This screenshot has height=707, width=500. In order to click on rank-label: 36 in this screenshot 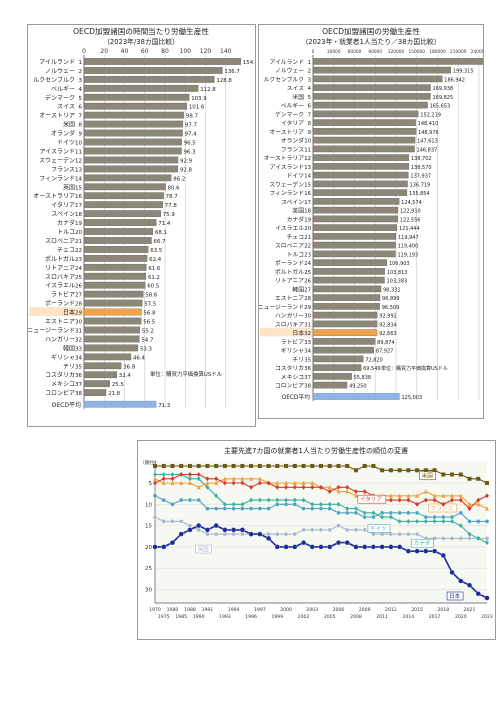, I will do `click(307, 369)`.